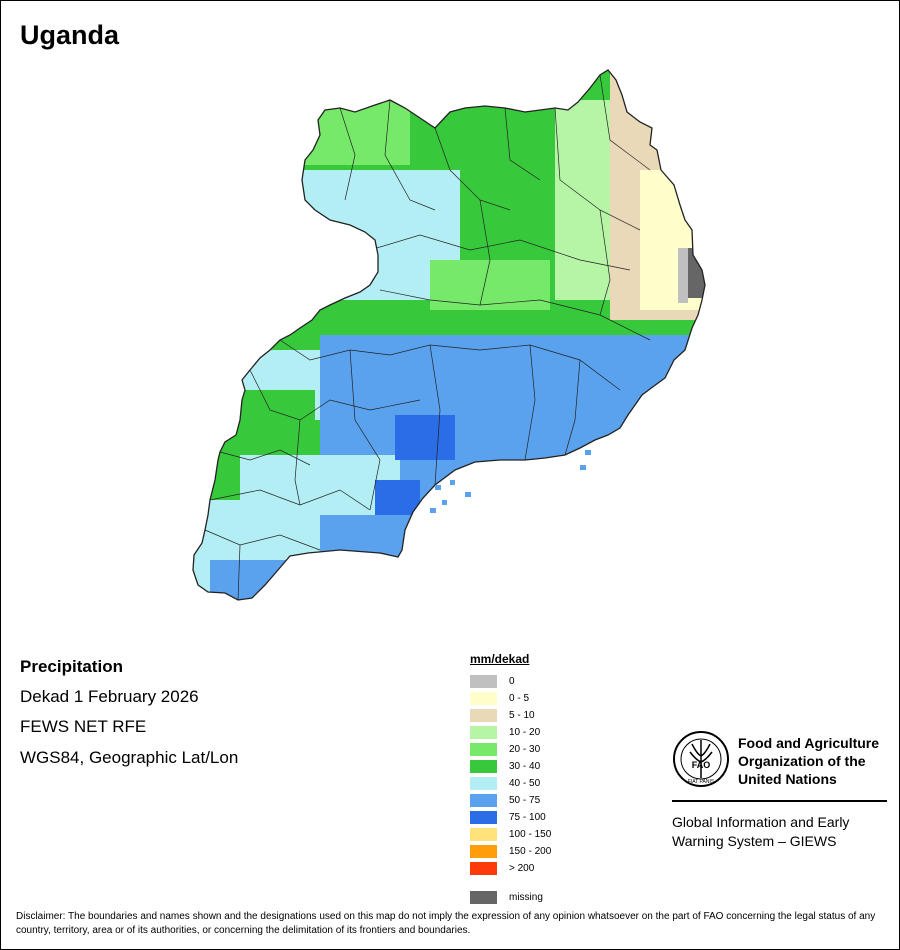  I want to click on rain-southwest-cyan, so click(266, 550).